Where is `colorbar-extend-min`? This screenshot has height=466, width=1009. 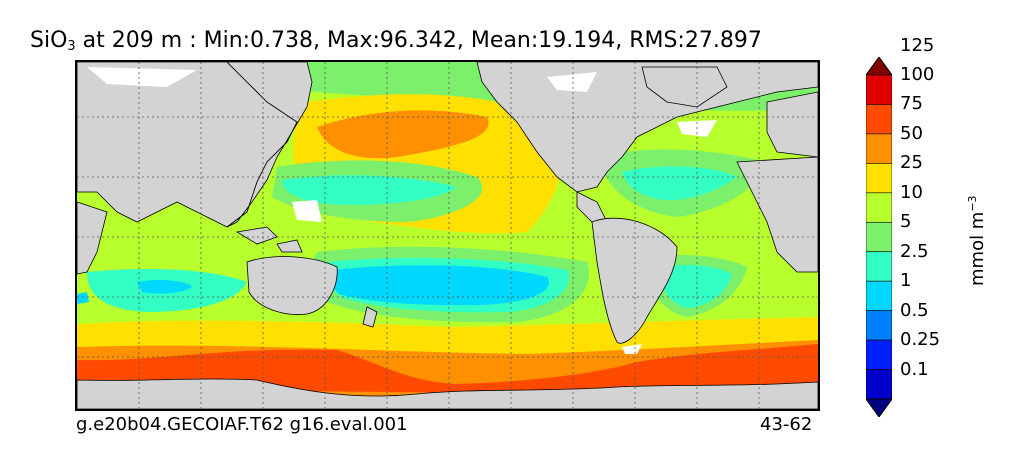
colorbar-extend-min is located at coordinates (879, 407).